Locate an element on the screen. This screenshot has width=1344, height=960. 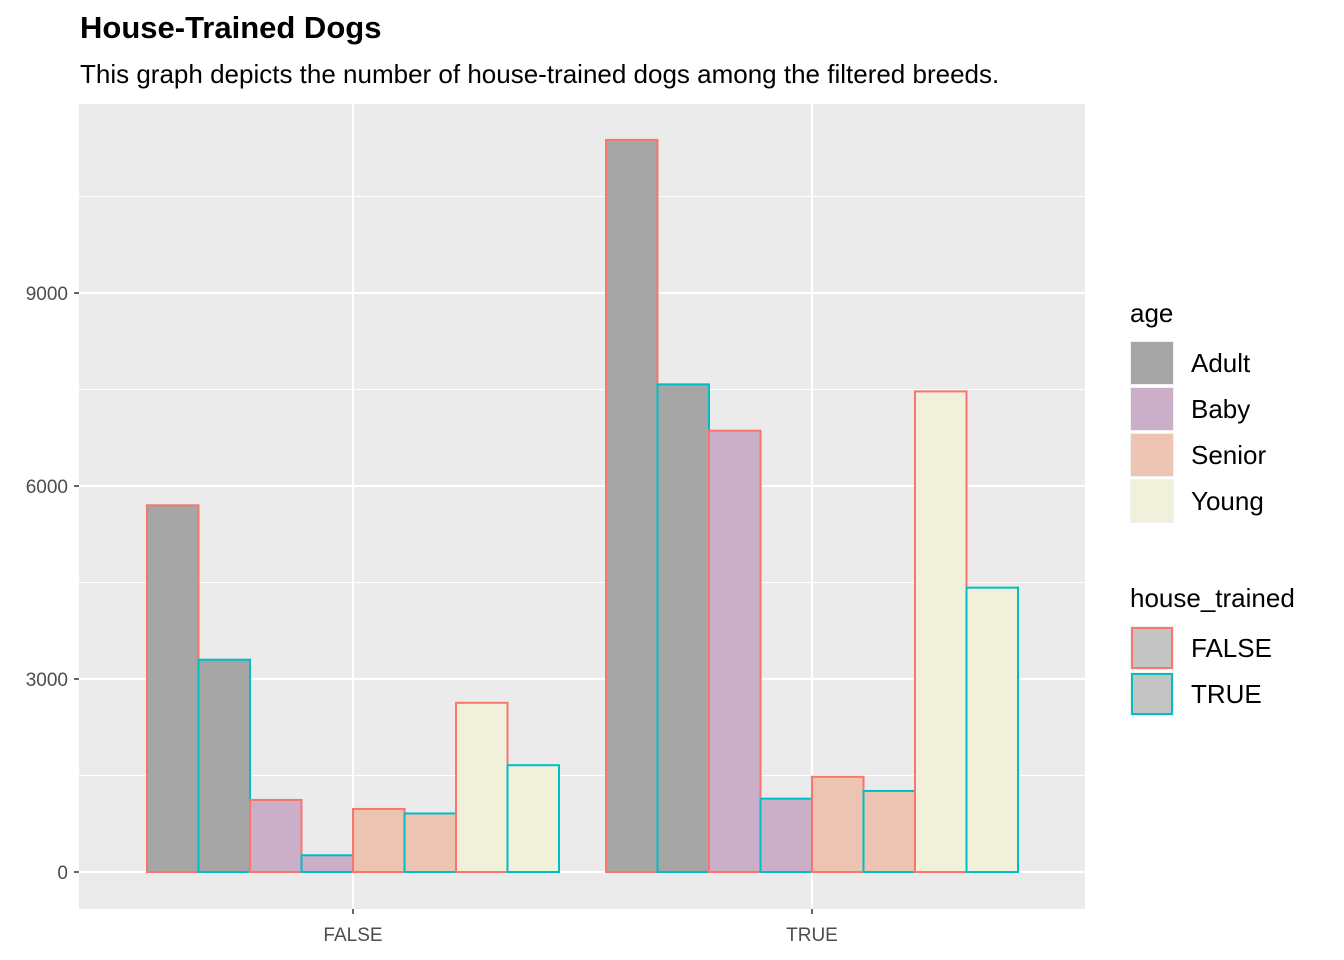
legend-key-false is located at coordinates (1152, 648).